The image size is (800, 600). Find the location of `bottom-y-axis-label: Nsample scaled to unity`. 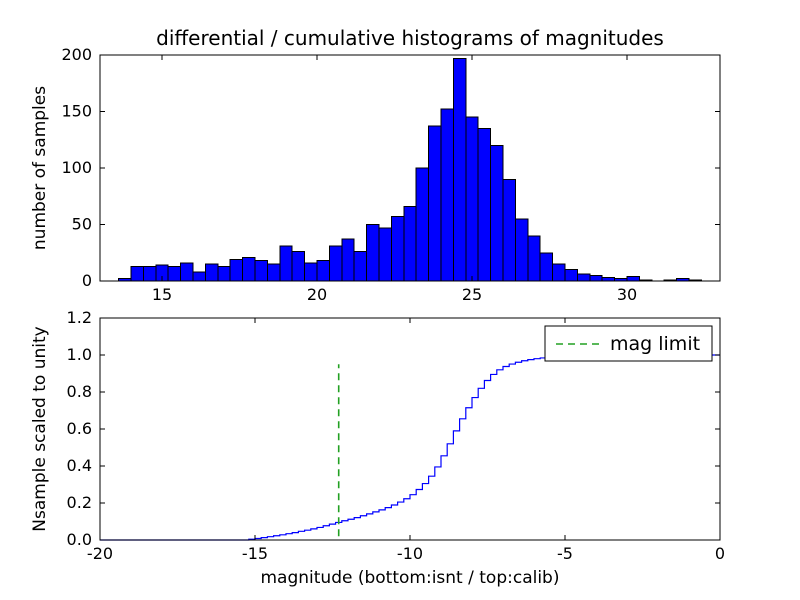

bottom-y-axis-label: Nsample scaled to unity is located at coordinates (40, 428).